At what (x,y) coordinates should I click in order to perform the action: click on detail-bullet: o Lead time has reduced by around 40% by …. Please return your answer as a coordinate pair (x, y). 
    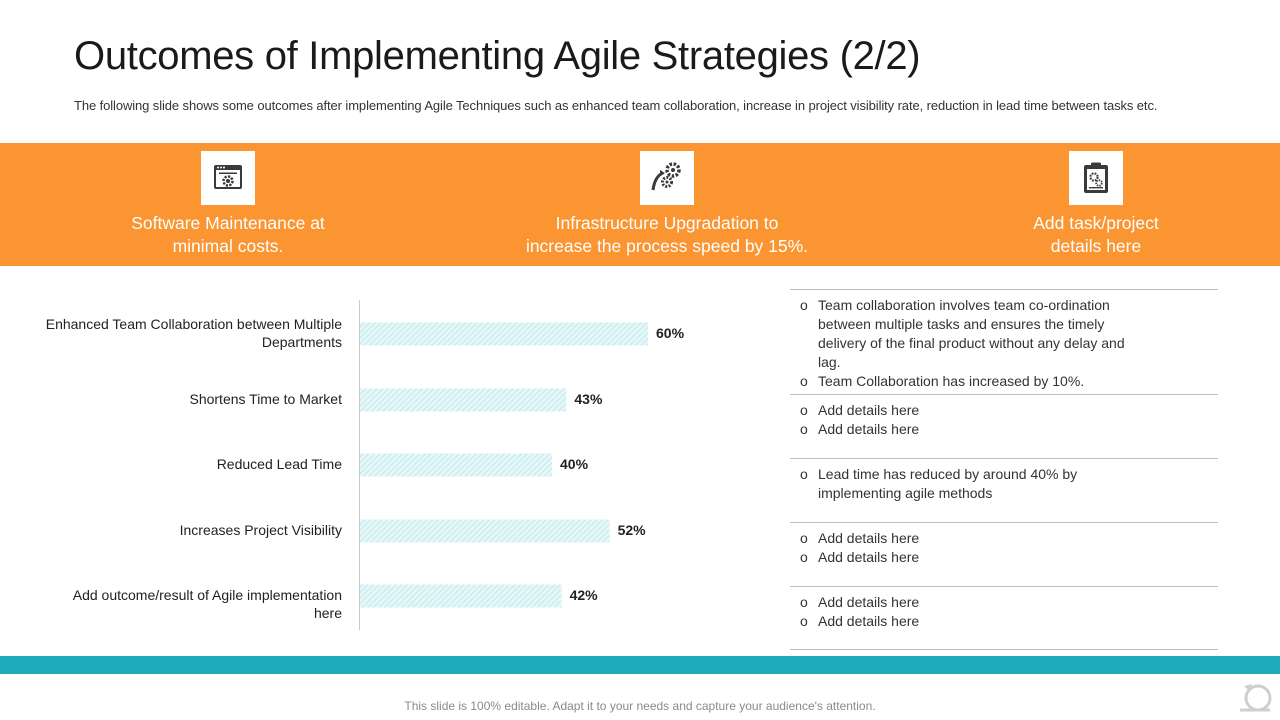
    Looking at the image, I should click on (1009, 484).